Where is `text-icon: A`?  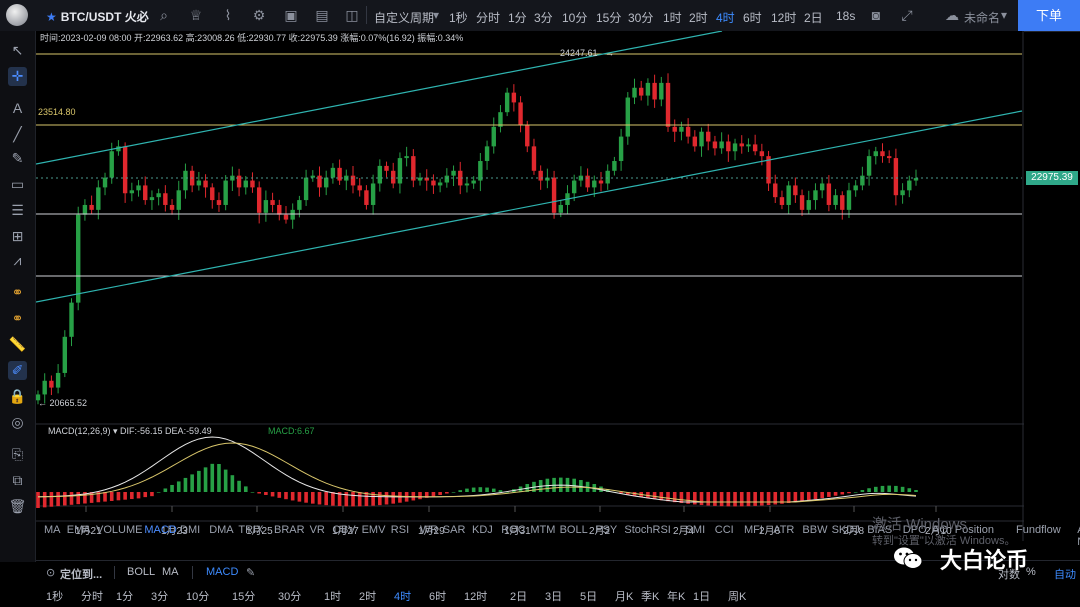 text-icon: A is located at coordinates (17, 108).